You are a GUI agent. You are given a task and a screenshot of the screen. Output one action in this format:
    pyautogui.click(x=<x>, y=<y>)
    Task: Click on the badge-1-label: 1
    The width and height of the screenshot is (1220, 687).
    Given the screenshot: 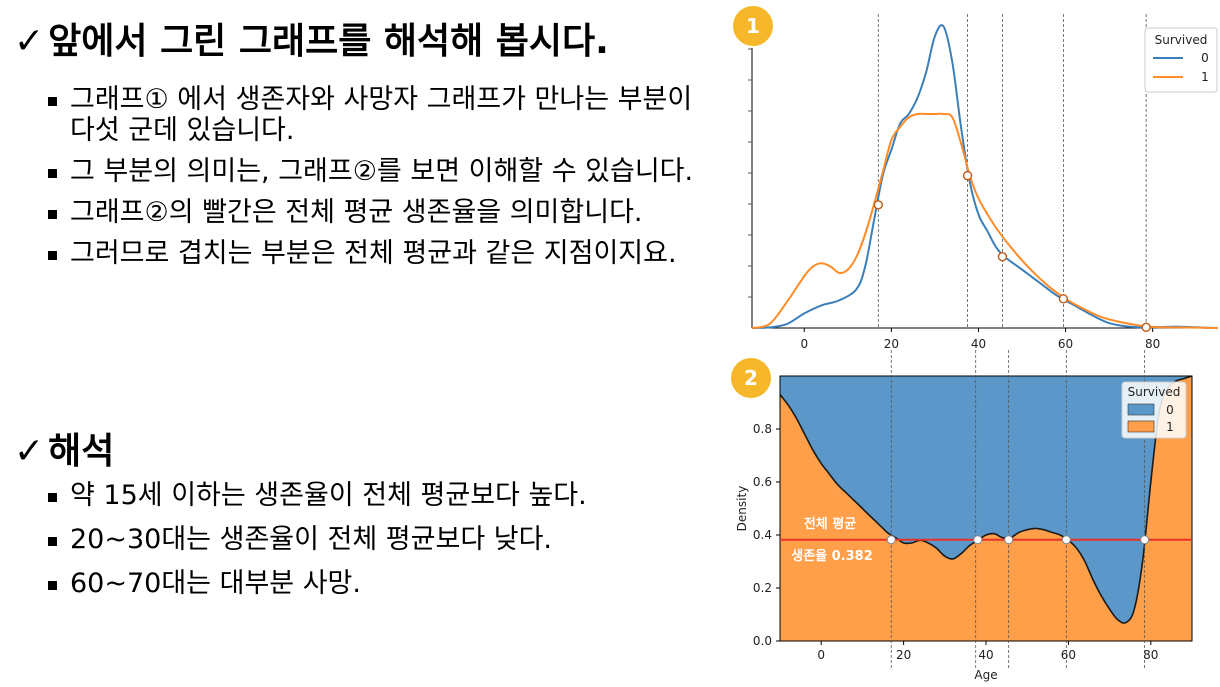 What is the action you would take?
    pyautogui.click(x=753, y=26)
    